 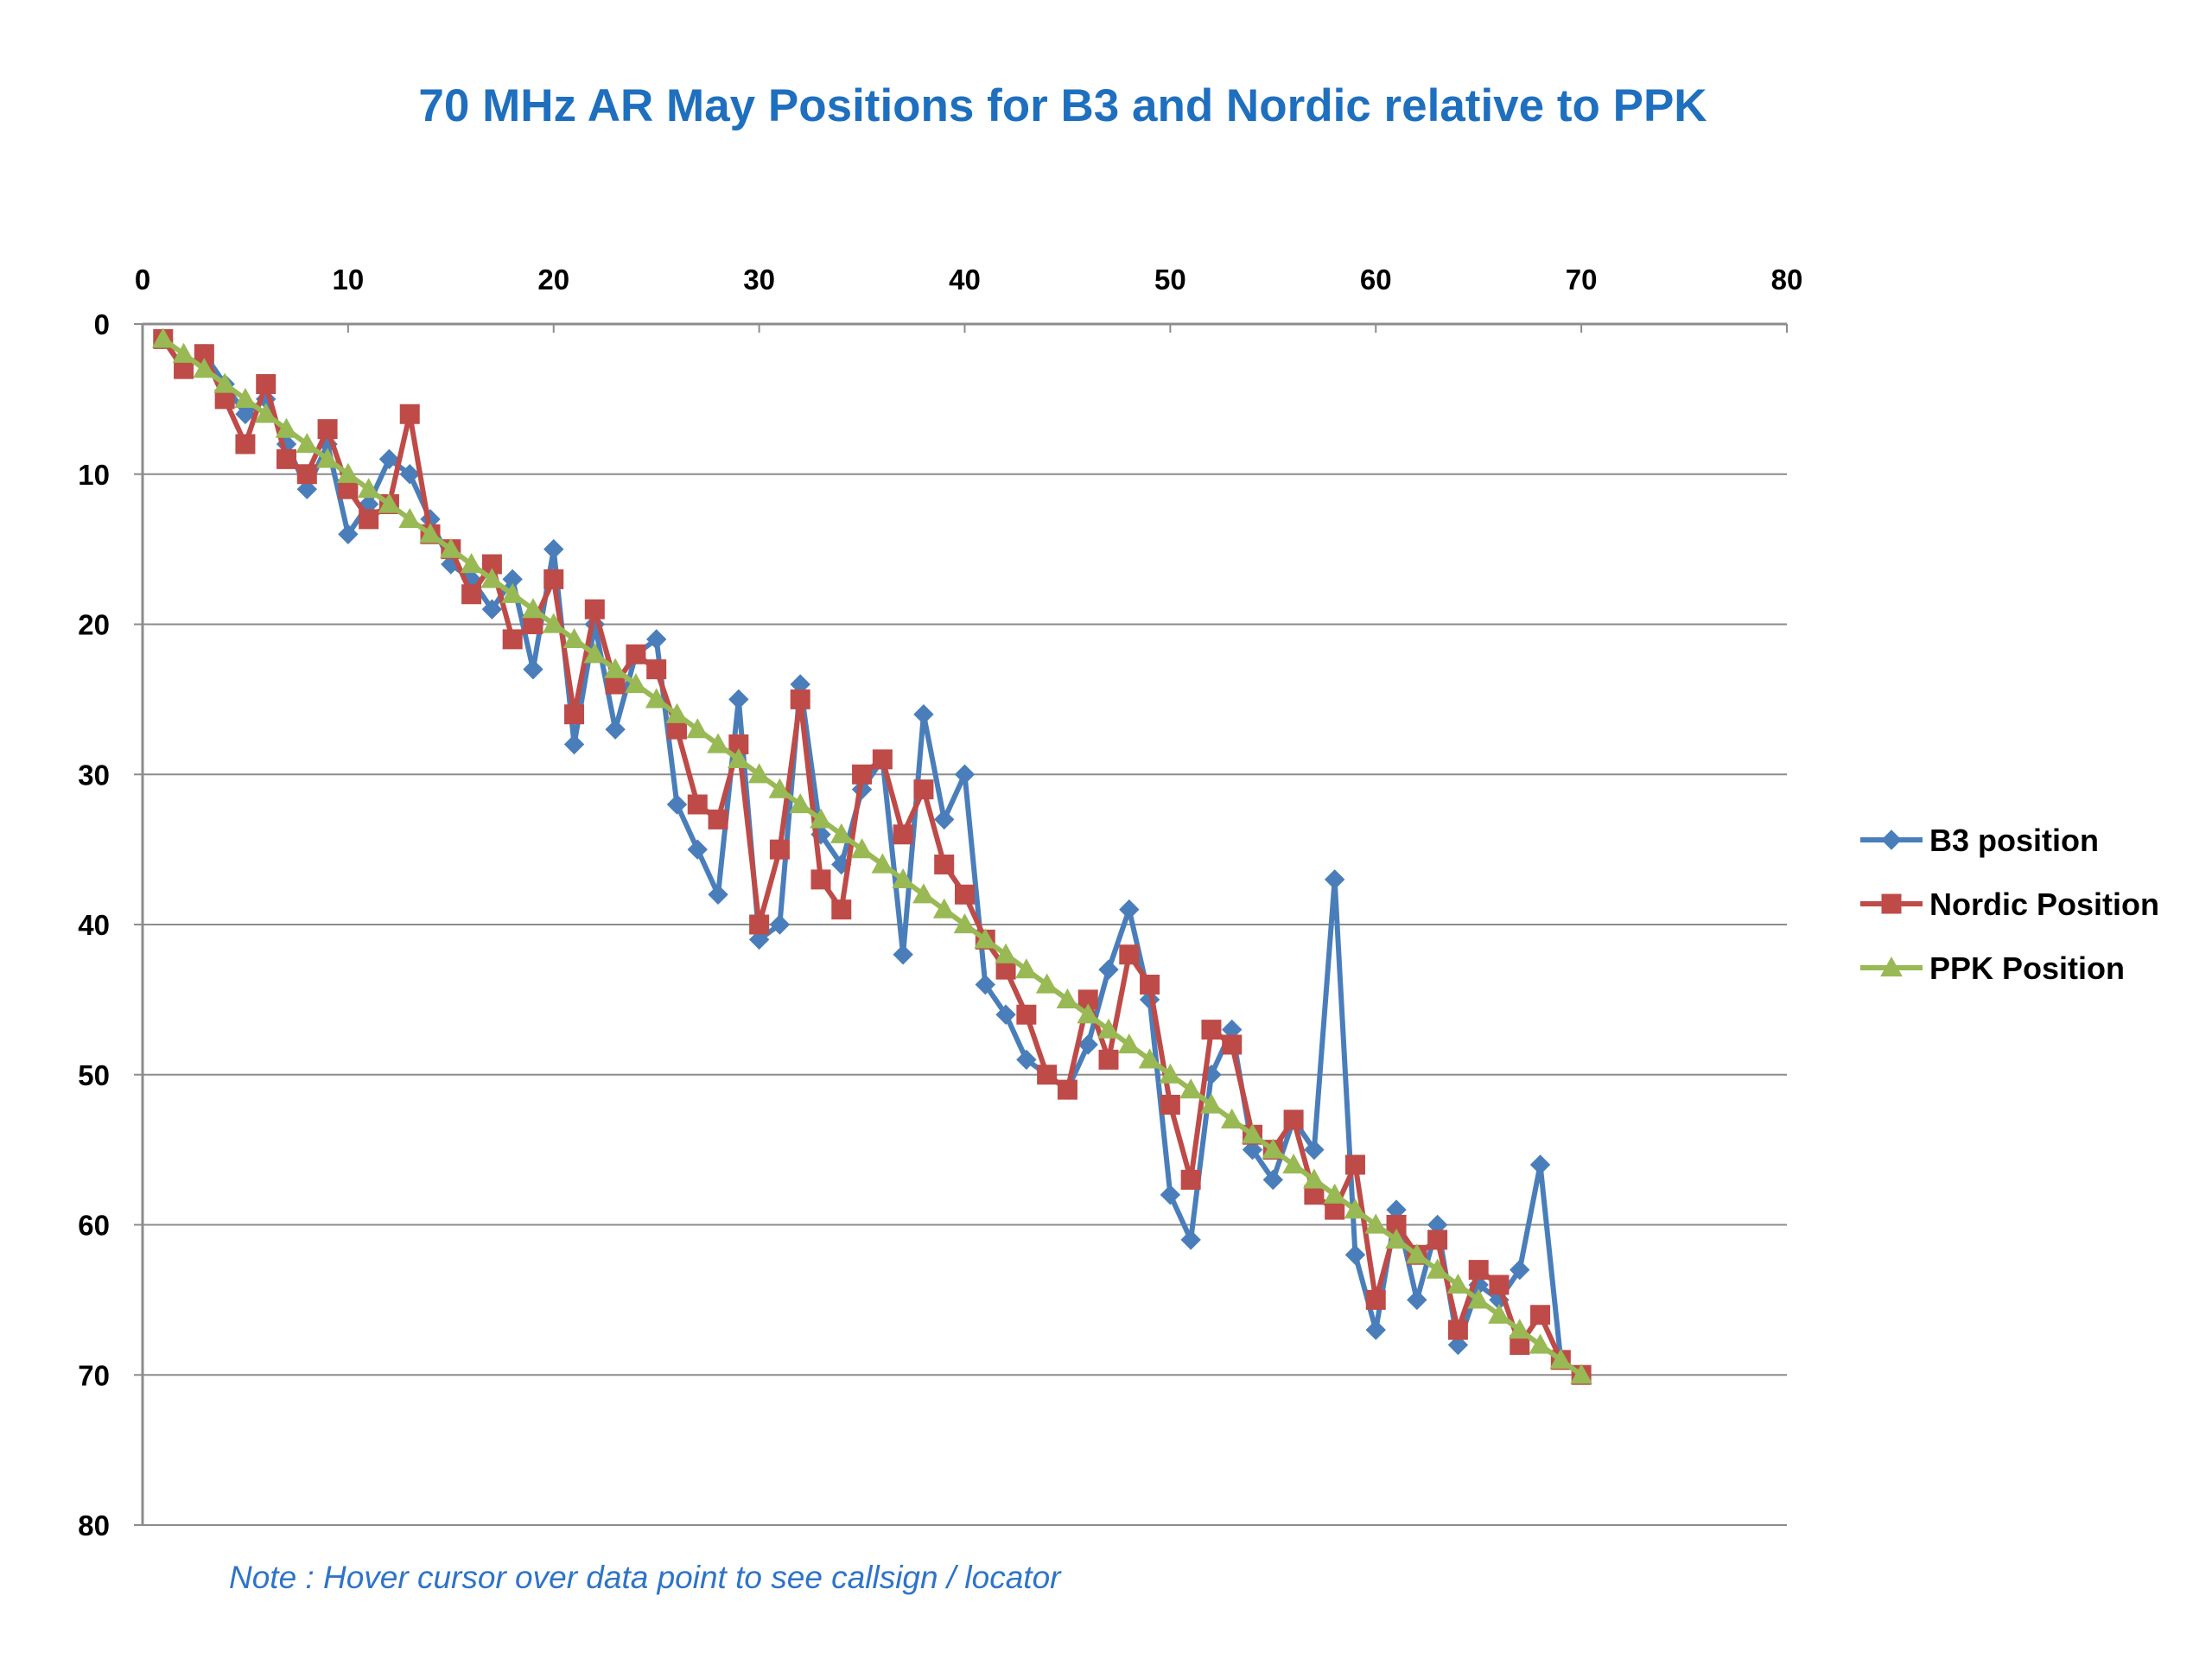 I want to click on legend-label: Nordic Position, so click(x=2044, y=905).